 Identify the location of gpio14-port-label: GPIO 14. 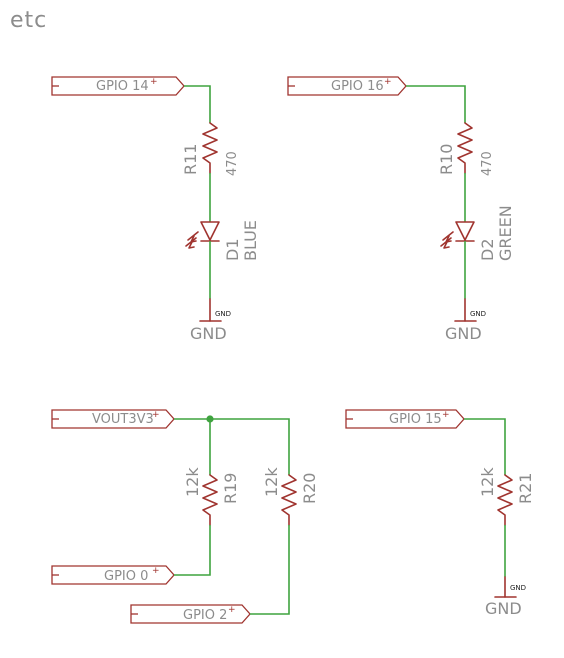
(122, 86).